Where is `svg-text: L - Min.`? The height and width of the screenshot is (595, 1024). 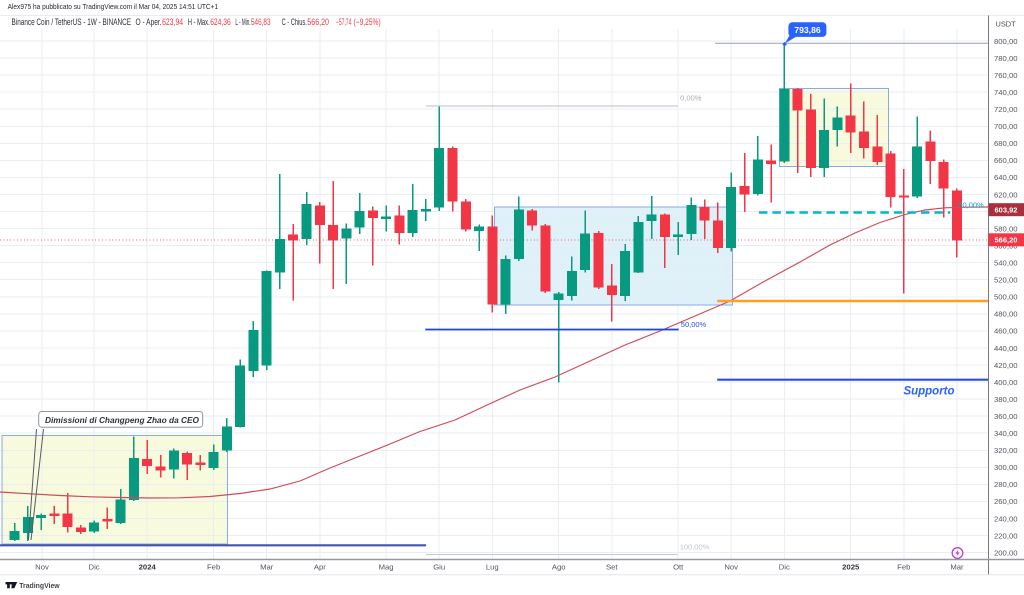 svg-text: L - Min. is located at coordinates (242, 22).